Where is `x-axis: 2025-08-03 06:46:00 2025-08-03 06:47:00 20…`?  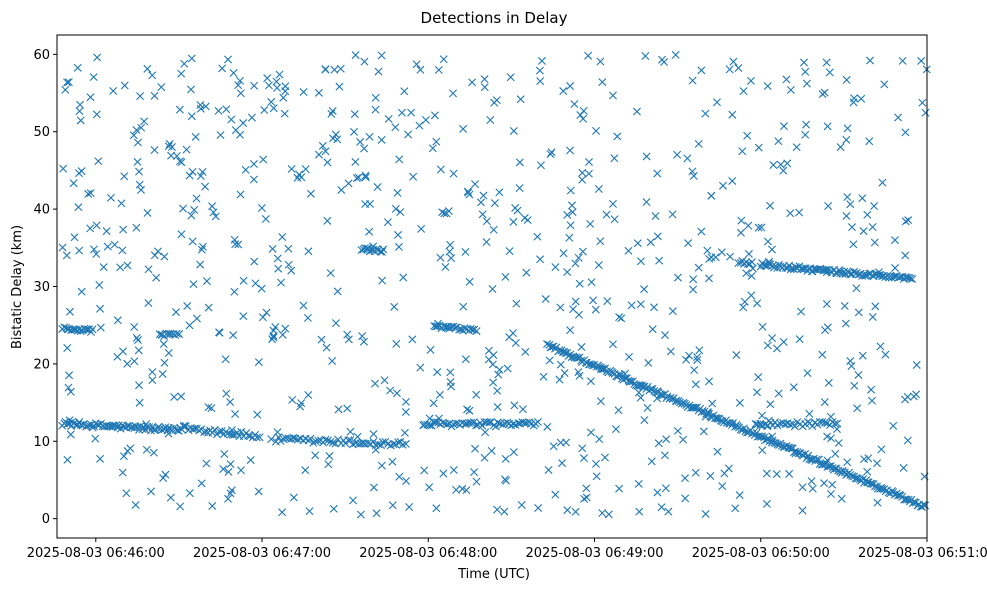 x-axis: 2025-08-03 06:46:00 2025-08-03 06:47:00 20… is located at coordinates (507, 549).